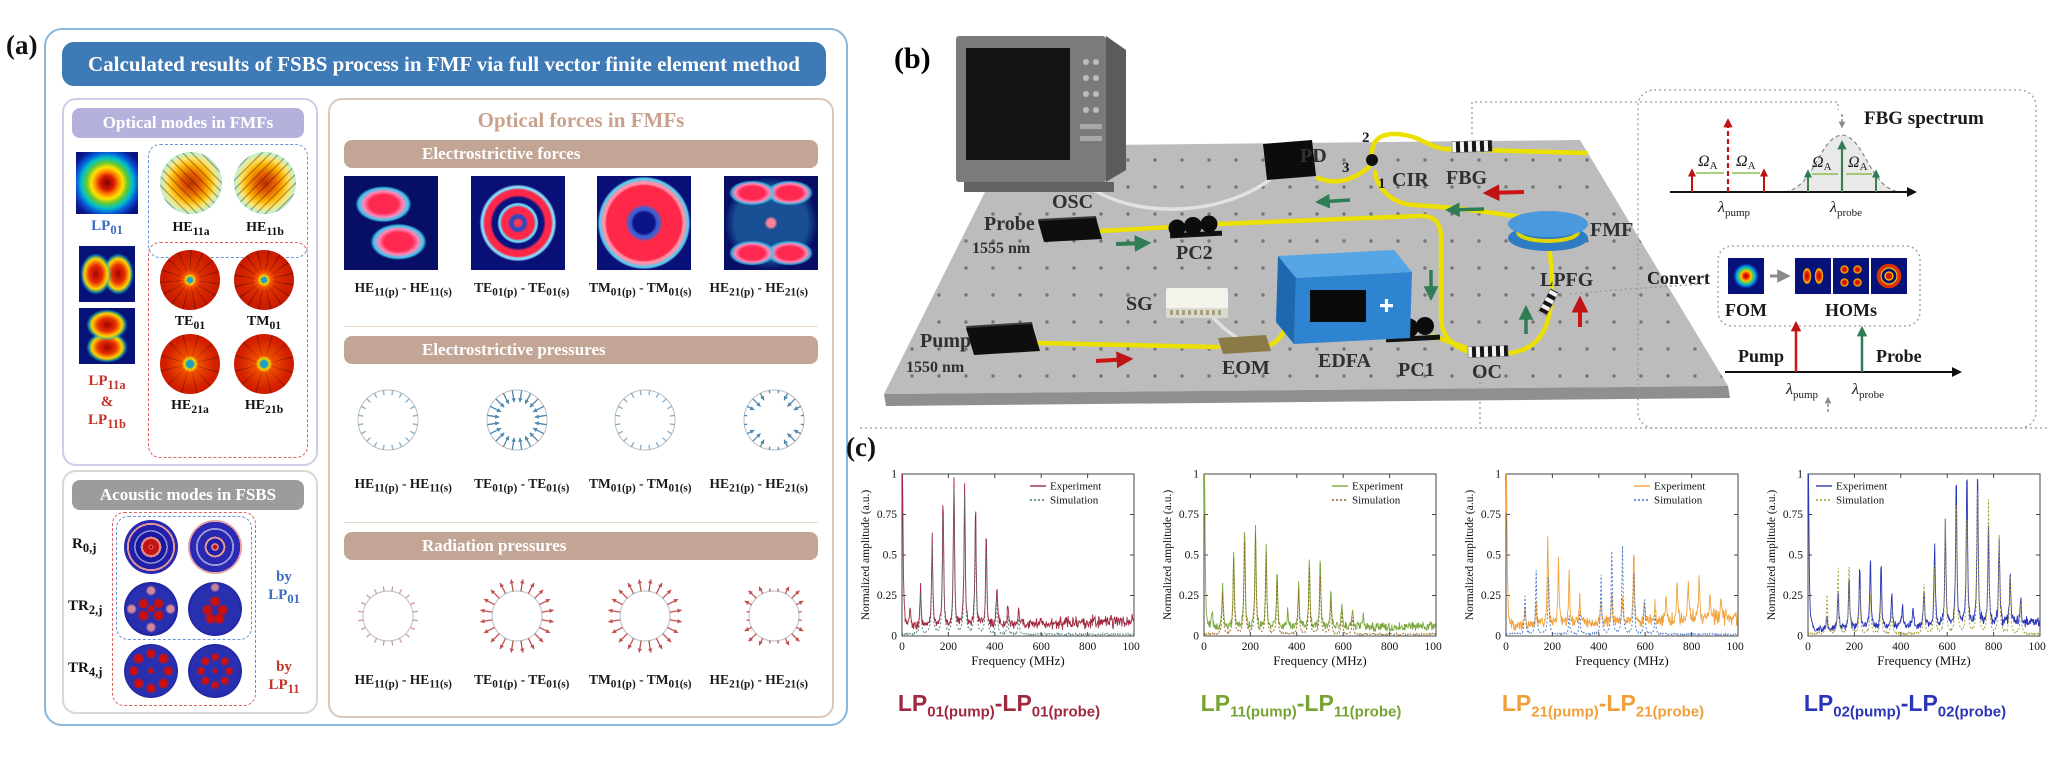  What do you see at coordinates (191, 229) in the screenshot?
I see `mode-label-he11a: HE11a` at bounding box center [191, 229].